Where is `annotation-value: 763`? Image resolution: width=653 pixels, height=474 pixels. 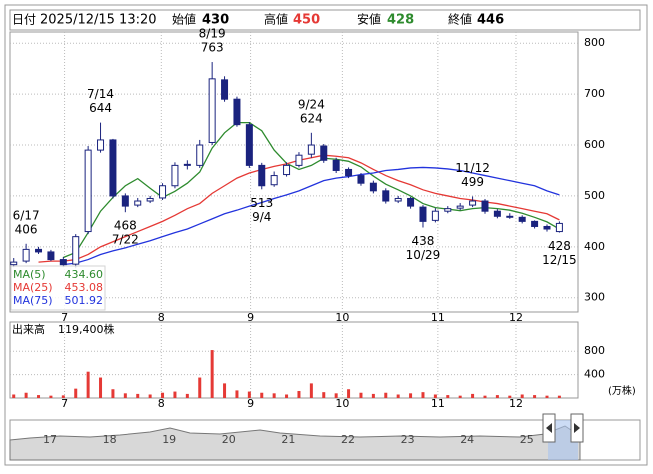 annotation-value: 763 is located at coordinates (212, 48).